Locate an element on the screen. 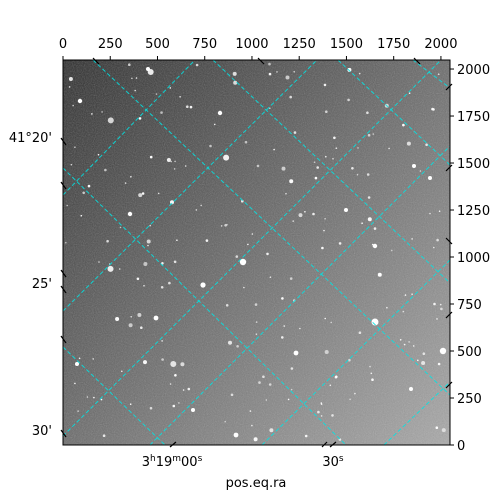 Image resolution: width=500 pixels, height=500 pixels. y-tick-label: 1250 is located at coordinates (473, 211).